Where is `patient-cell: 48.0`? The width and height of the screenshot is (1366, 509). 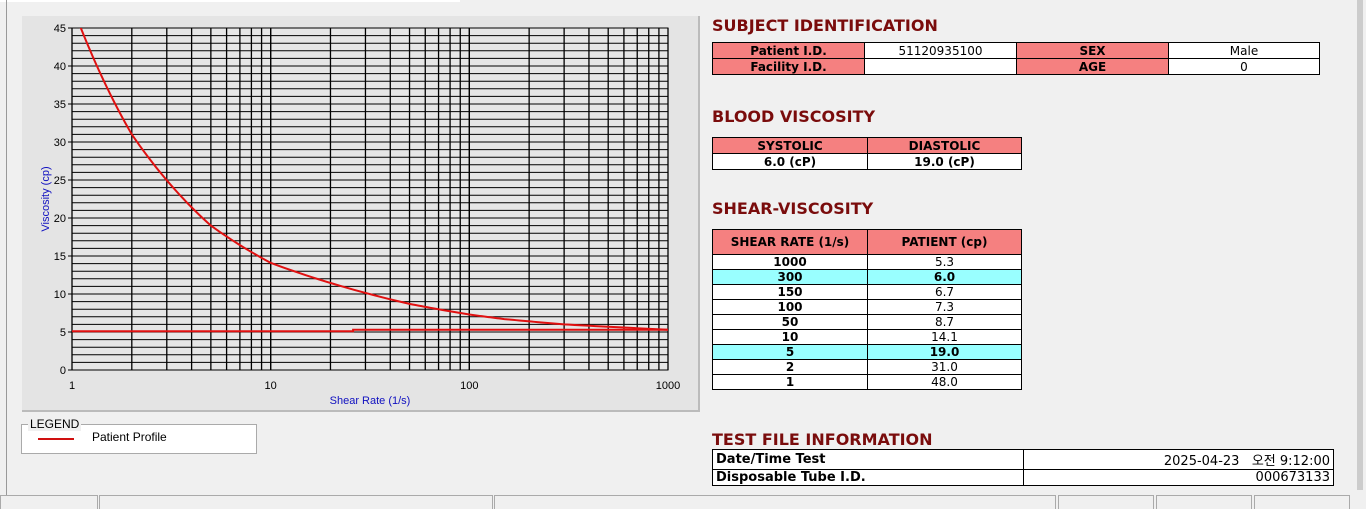
patient-cell: 48.0 is located at coordinates (944, 382).